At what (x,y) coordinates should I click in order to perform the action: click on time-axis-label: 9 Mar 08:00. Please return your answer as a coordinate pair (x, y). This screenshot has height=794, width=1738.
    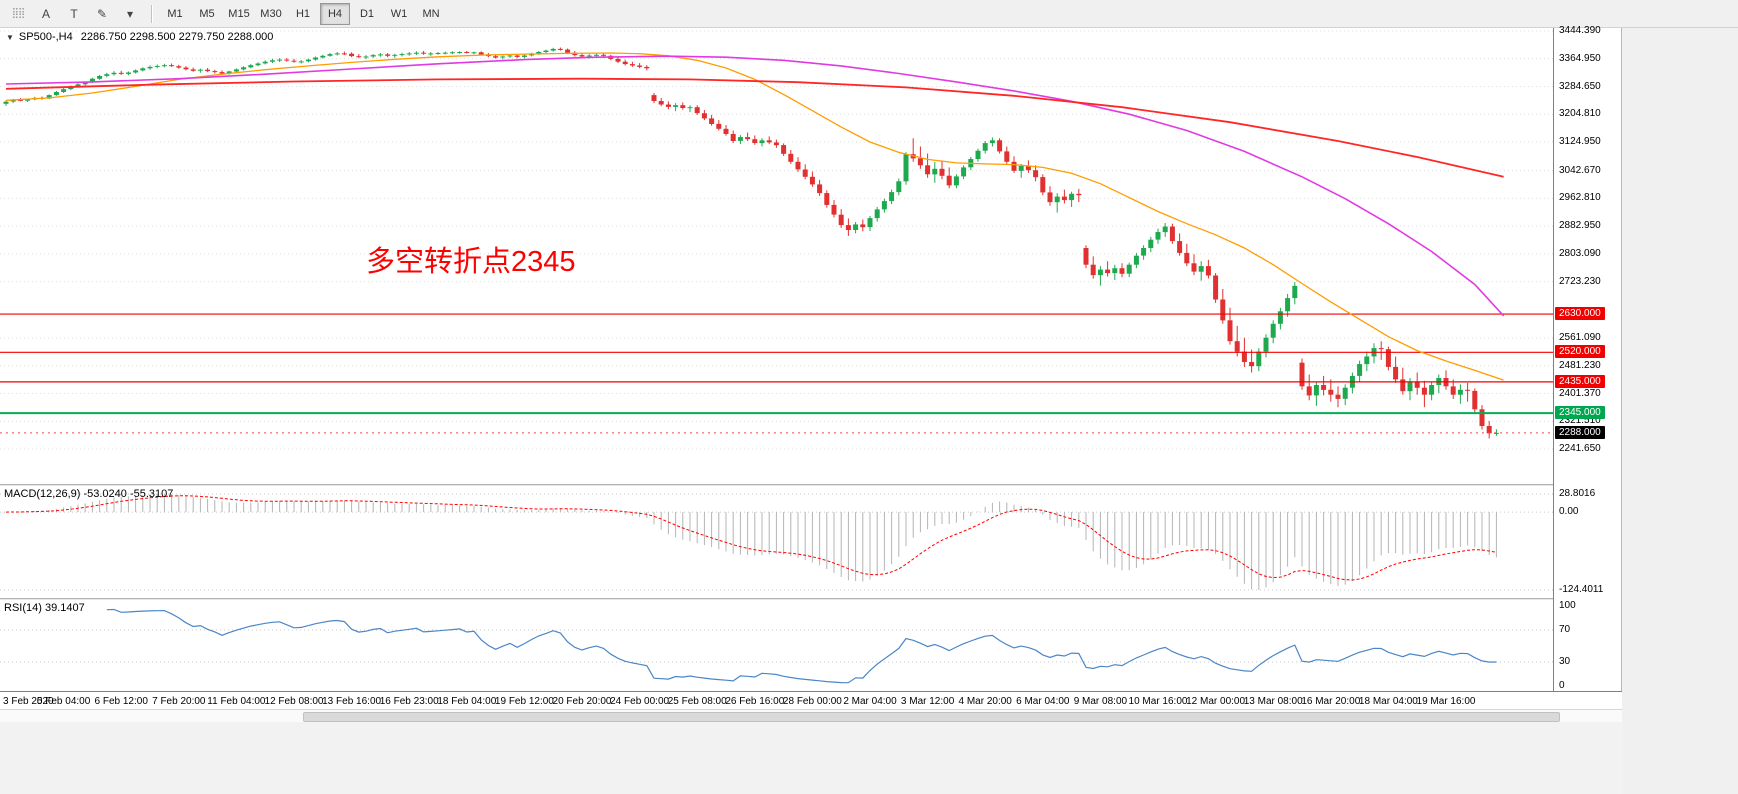
    Looking at the image, I should click on (1100, 701).